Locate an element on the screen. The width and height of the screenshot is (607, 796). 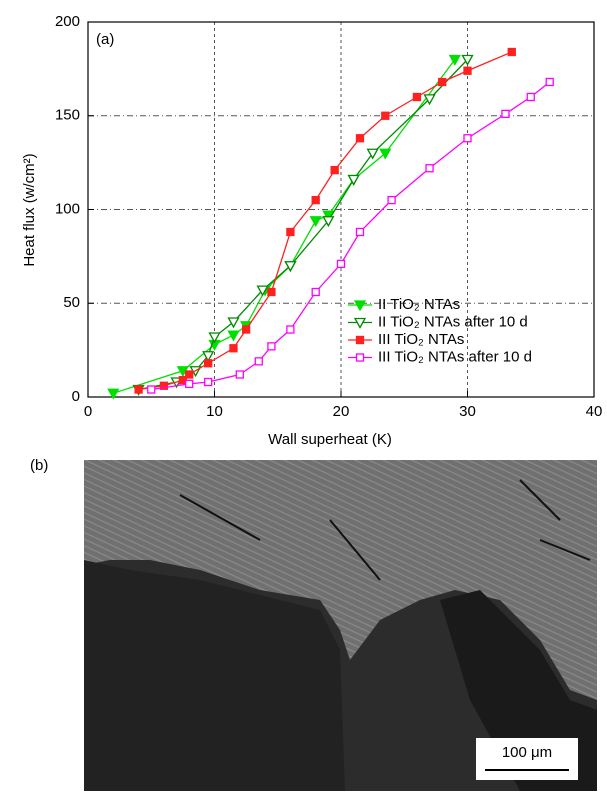
legend-label: III TiO₂ NTAs is located at coordinates (421, 339).